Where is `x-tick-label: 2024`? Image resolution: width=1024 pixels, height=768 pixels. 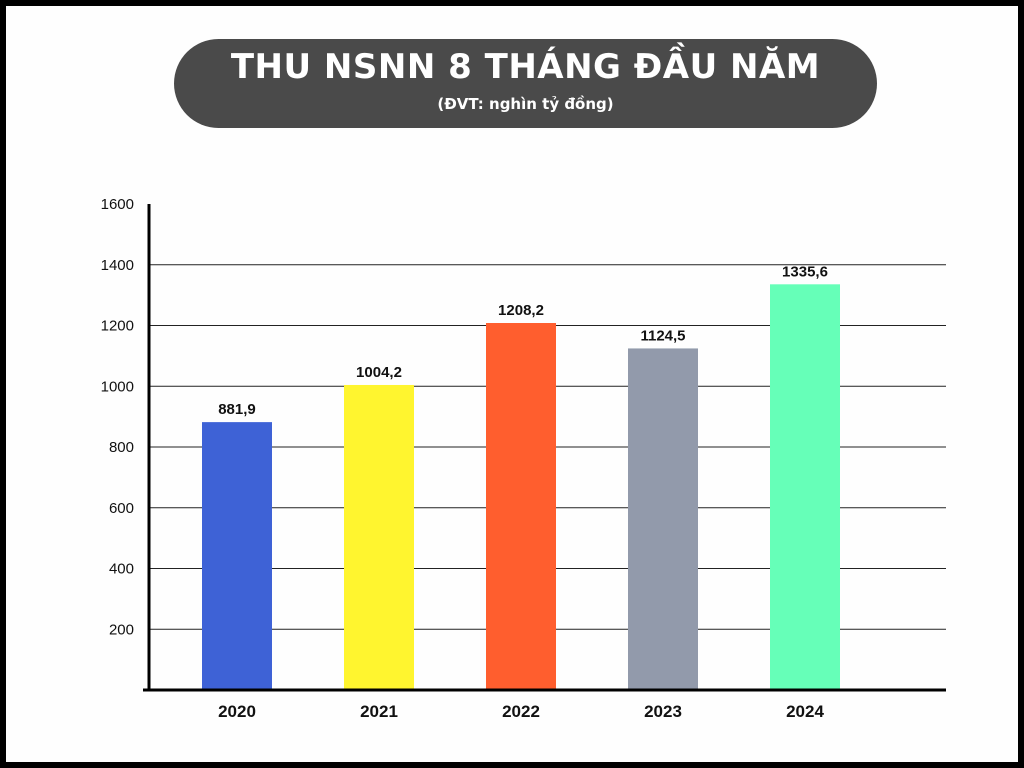
x-tick-label: 2024 is located at coordinates (805, 711).